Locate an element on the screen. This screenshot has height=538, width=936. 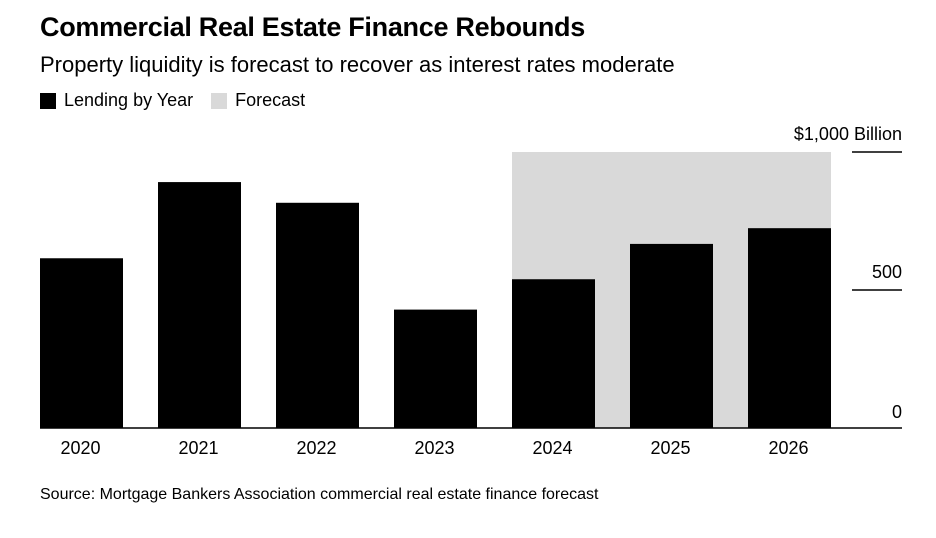
x-tick-label-2021: 2021 is located at coordinates (198, 448).